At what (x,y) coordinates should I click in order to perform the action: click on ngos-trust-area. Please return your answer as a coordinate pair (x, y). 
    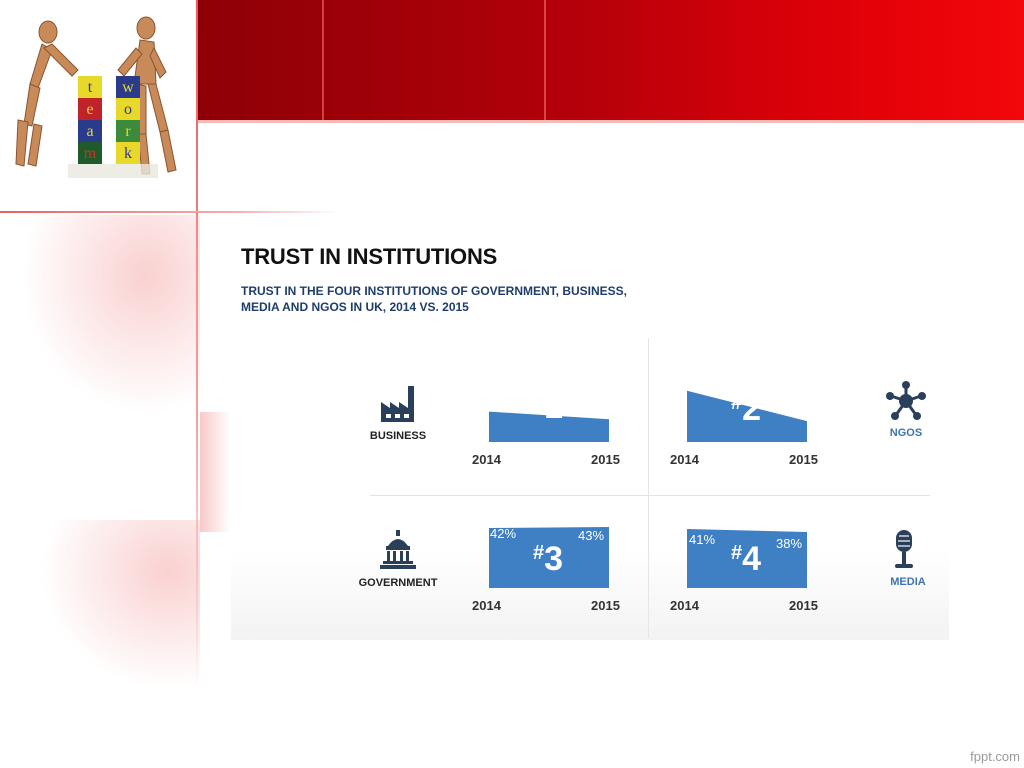
    Looking at the image, I should click on (747, 416).